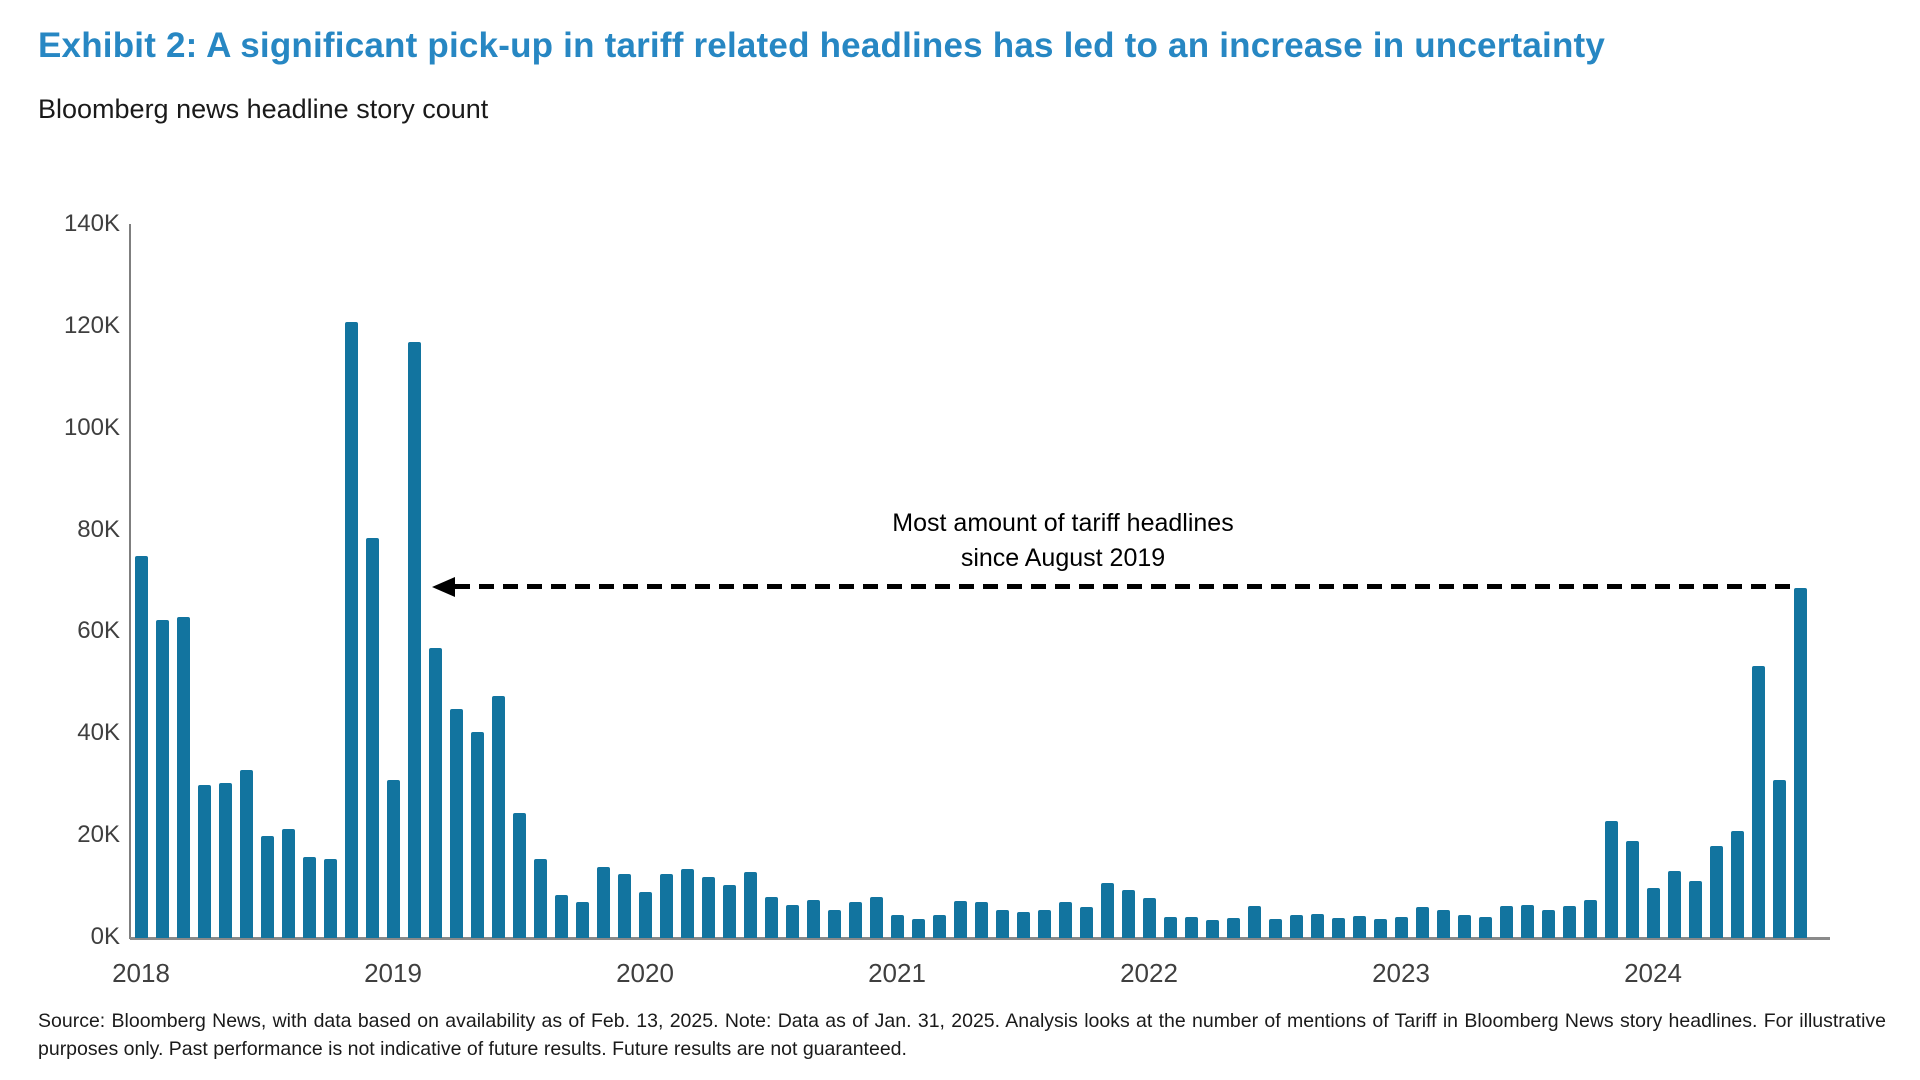 The width and height of the screenshot is (1920, 1080). Describe the element at coordinates (141, 973) in the screenshot. I see `x-tick-2018: 2018` at that location.